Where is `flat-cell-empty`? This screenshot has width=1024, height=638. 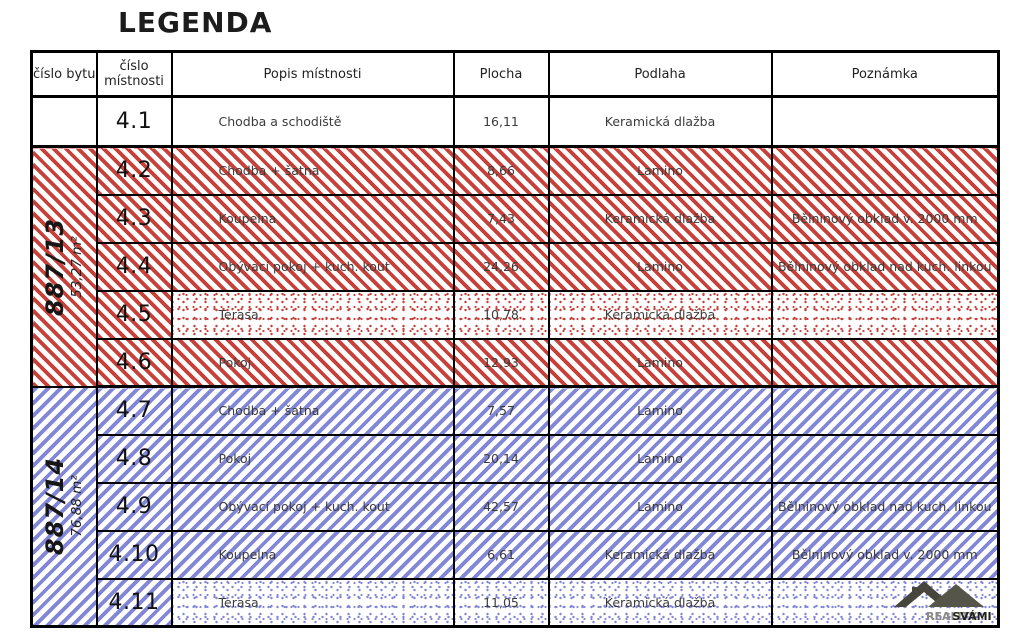
flat-cell-empty is located at coordinates (64, 121).